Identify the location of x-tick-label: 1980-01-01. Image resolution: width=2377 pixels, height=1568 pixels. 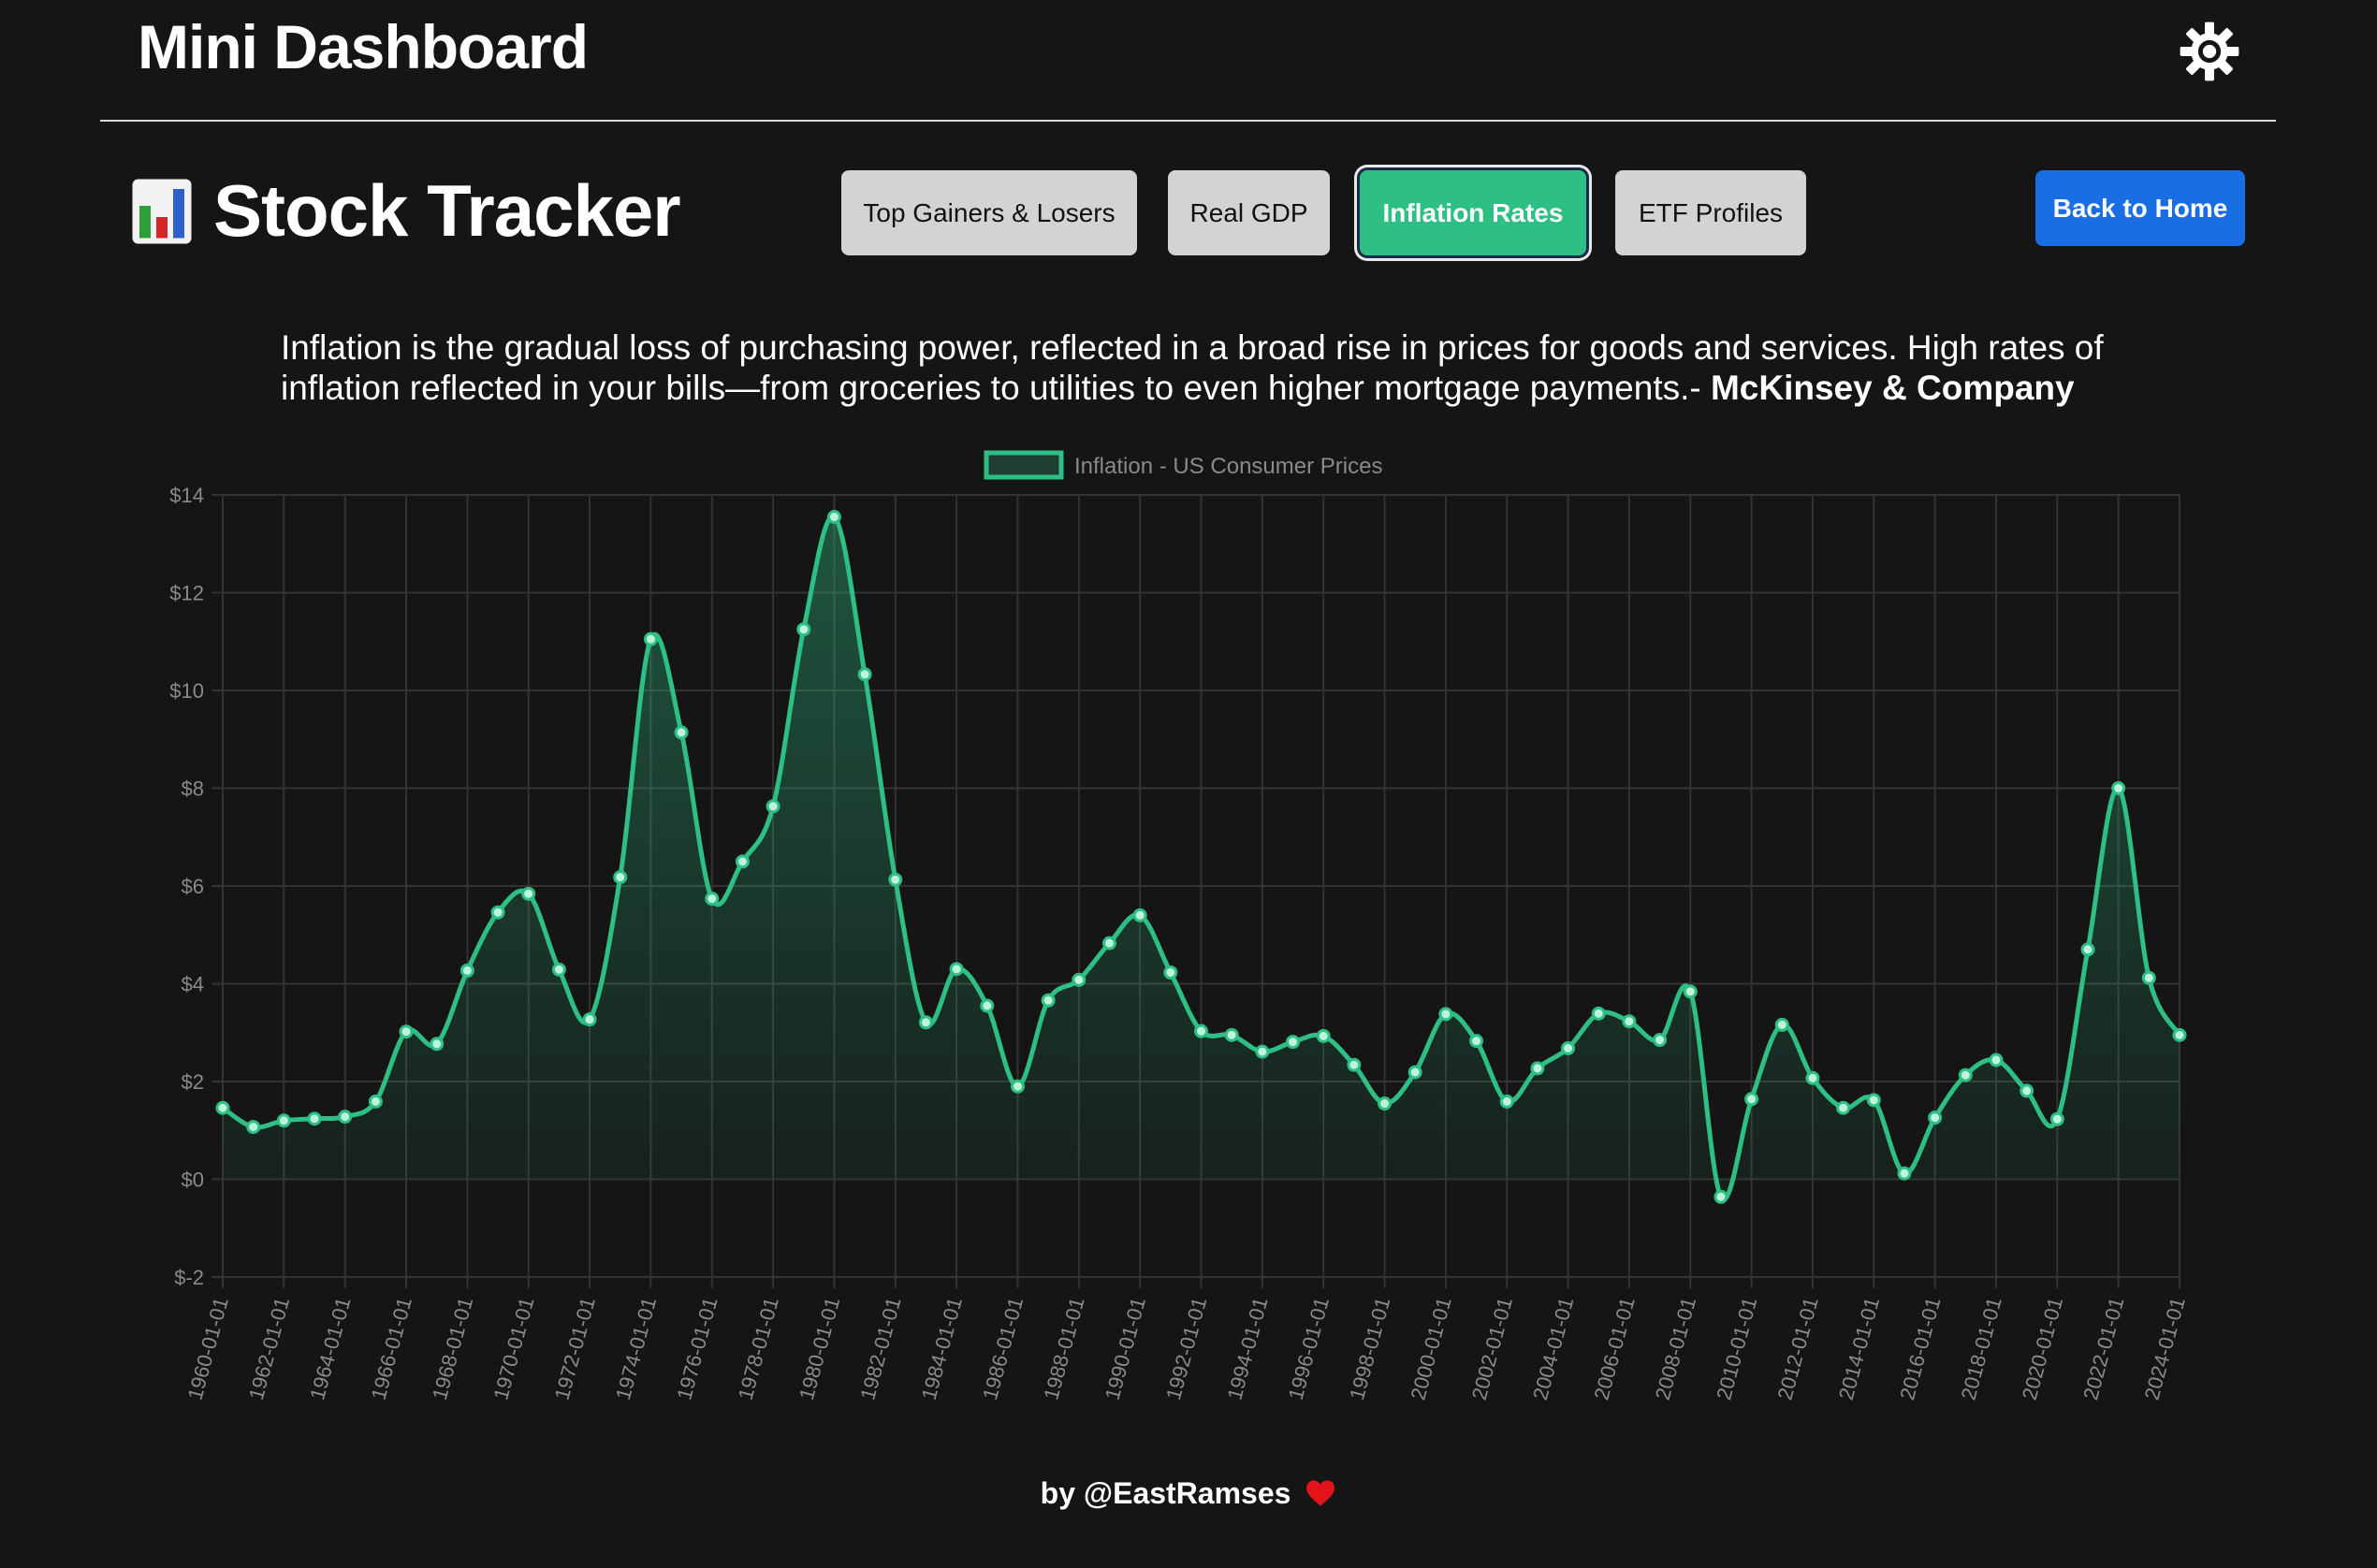
(820, 1348).